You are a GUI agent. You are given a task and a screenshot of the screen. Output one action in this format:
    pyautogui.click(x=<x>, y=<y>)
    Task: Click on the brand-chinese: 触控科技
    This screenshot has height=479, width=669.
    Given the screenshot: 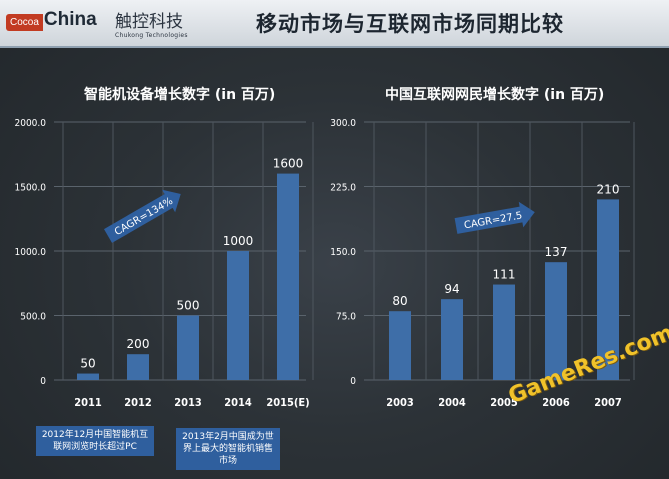 What is the action you would take?
    pyautogui.click(x=149, y=22)
    